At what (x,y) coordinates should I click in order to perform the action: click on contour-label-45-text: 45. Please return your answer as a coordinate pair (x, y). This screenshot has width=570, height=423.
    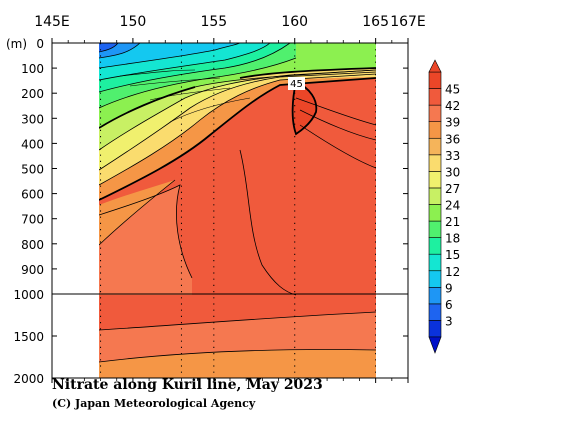
    Looking at the image, I should click on (296, 84).